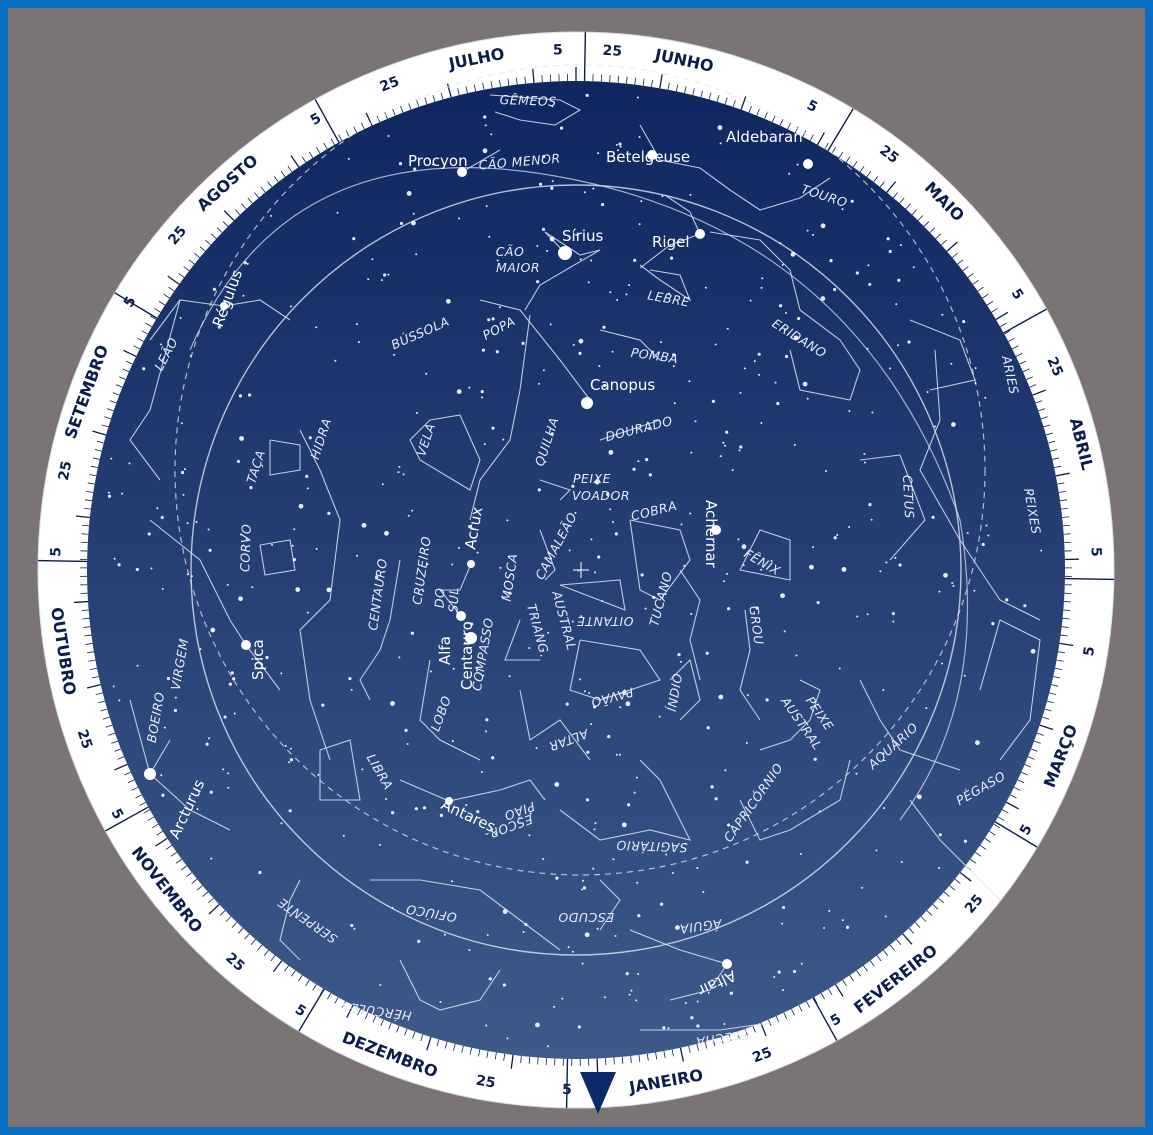  What do you see at coordinates (598, 1093) in the screenshot?
I see `date-pointer` at bounding box center [598, 1093].